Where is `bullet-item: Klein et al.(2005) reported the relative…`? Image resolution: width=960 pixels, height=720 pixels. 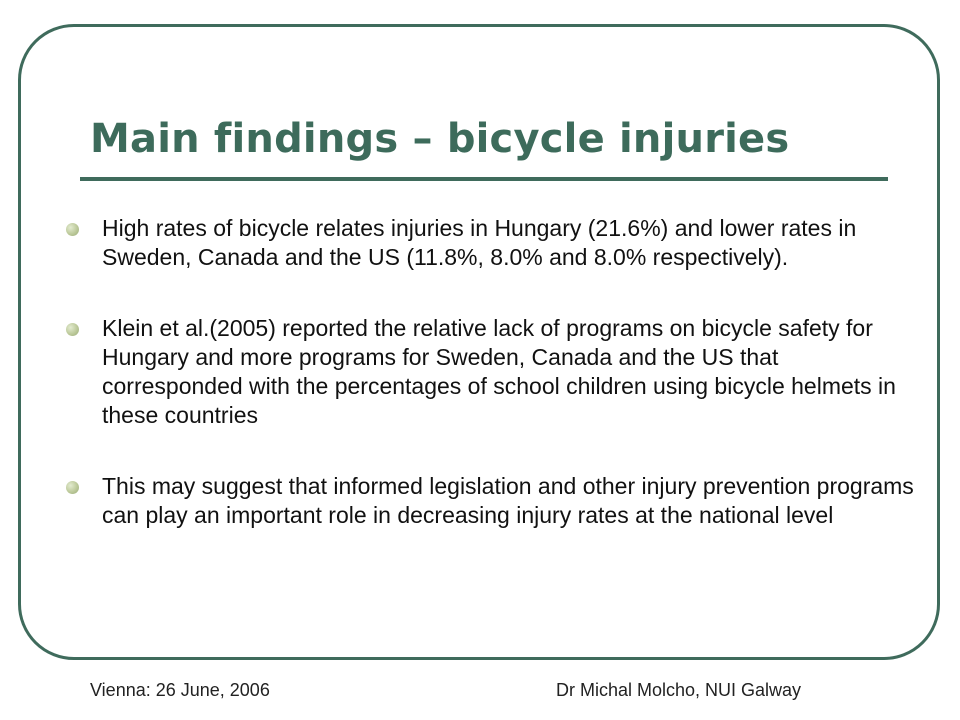
bullet-item: Klein et al.(2005) reported the relative… is located at coordinates (491, 372).